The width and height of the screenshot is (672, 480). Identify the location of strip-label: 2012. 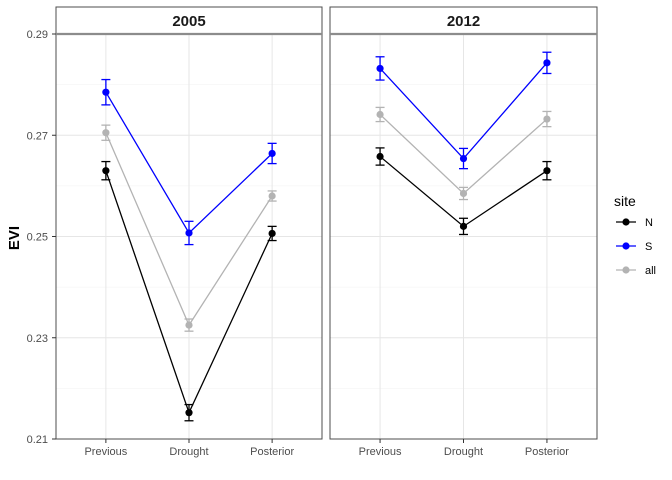
(463, 21).